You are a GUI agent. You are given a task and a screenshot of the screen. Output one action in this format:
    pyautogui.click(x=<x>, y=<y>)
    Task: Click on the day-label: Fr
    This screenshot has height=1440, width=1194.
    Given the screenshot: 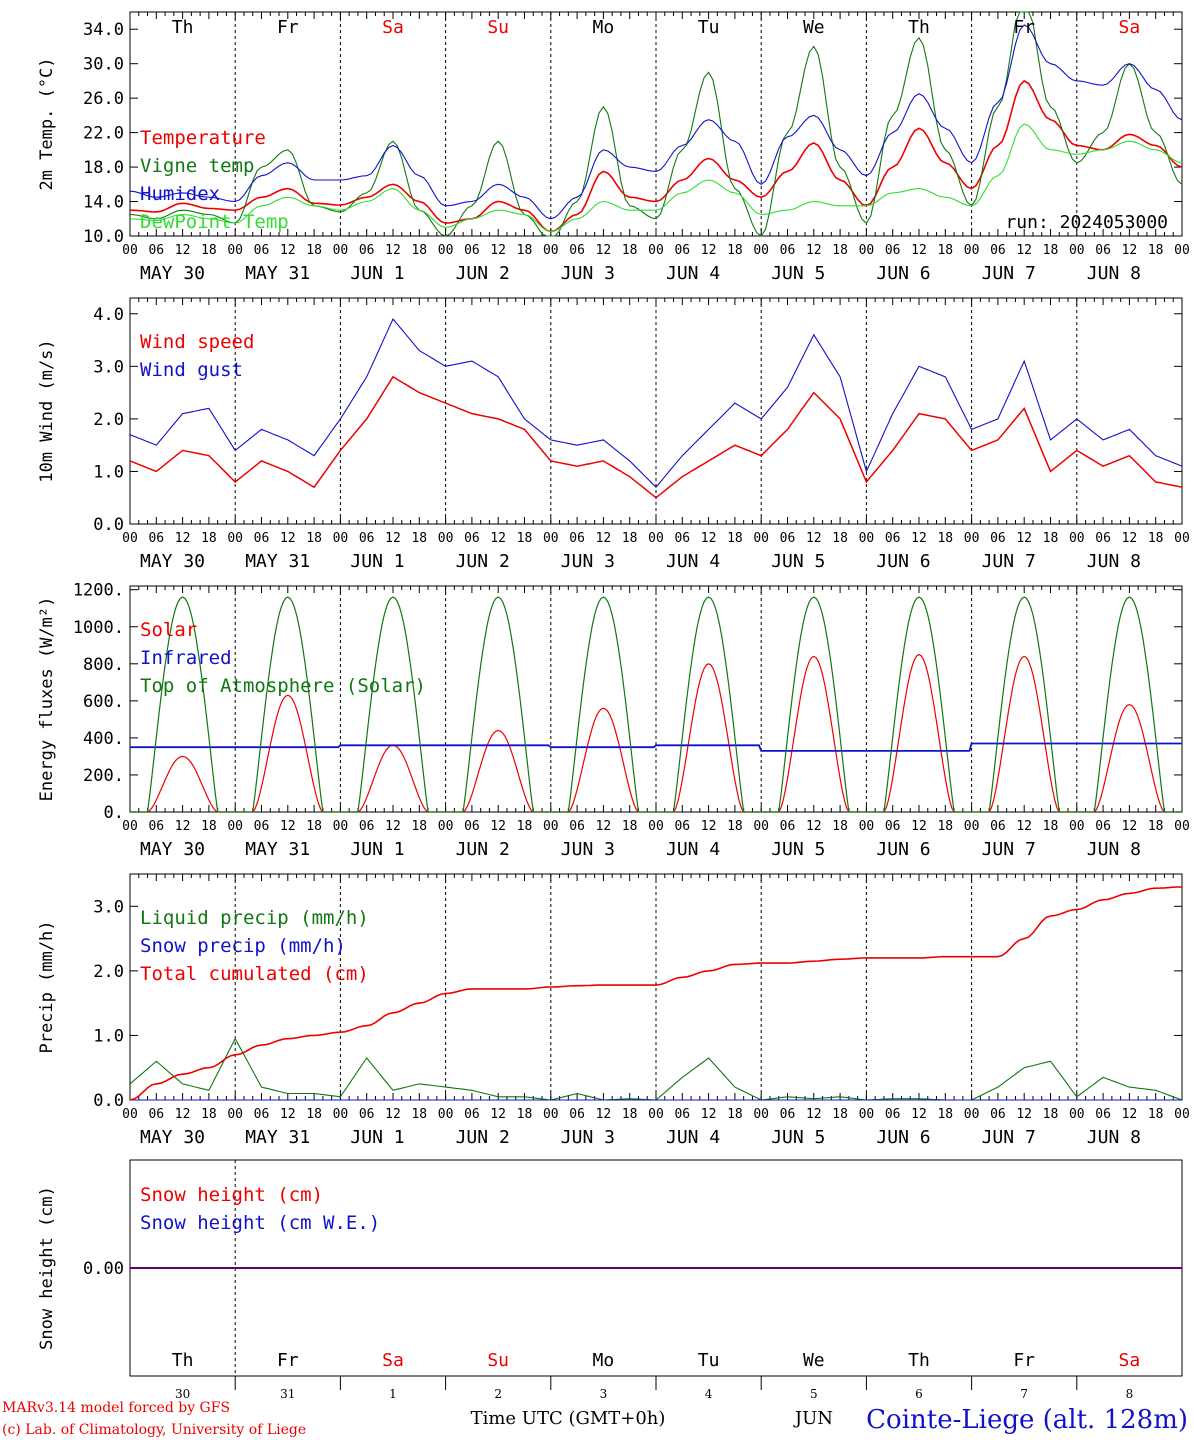 What is the action you would take?
    pyautogui.click(x=1024, y=27)
    